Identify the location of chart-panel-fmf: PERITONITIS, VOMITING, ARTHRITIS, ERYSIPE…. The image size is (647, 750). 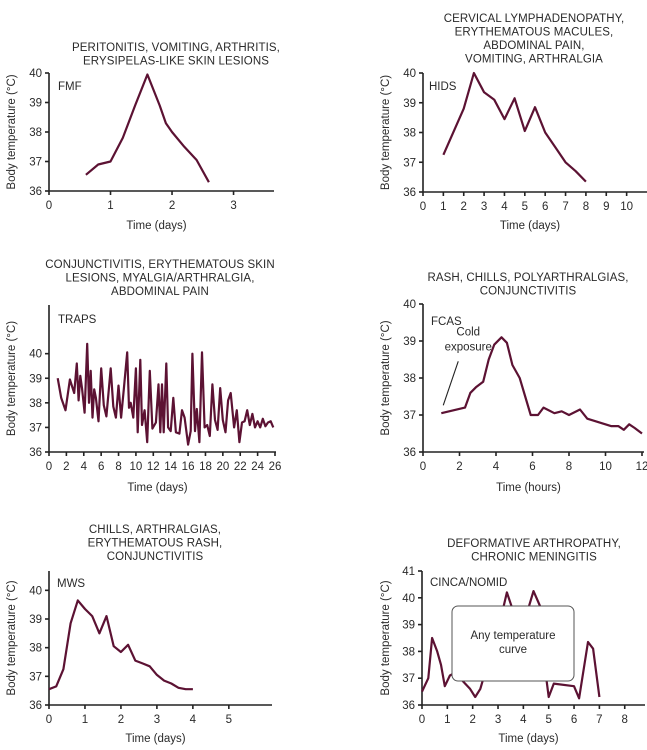
(143, 137).